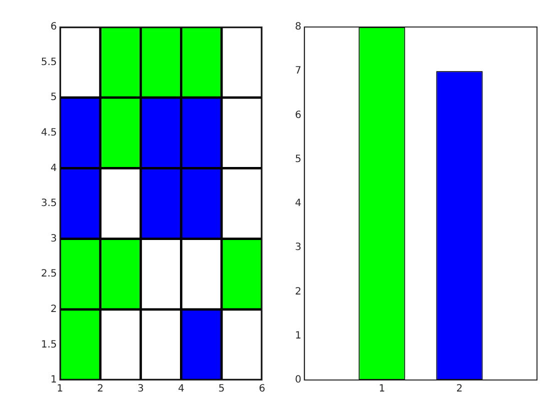 This screenshot has height=420, width=560. What do you see at coordinates (298, 380) in the screenshot?
I see `y-tick-label: 0` at bounding box center [298, 380].